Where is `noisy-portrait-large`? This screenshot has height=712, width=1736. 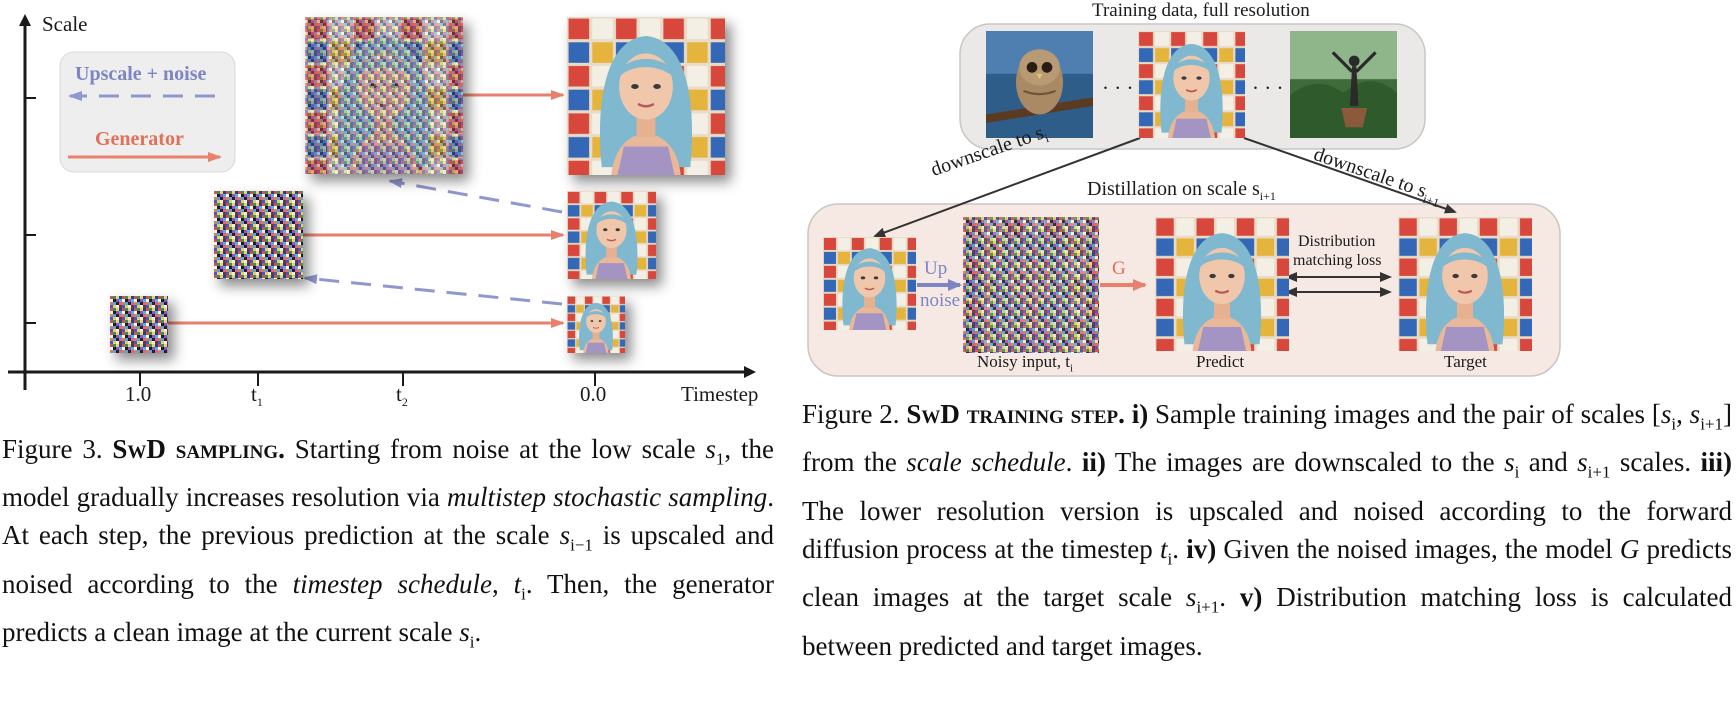
noisy-portrait-large is located at coordinates (384, 95).